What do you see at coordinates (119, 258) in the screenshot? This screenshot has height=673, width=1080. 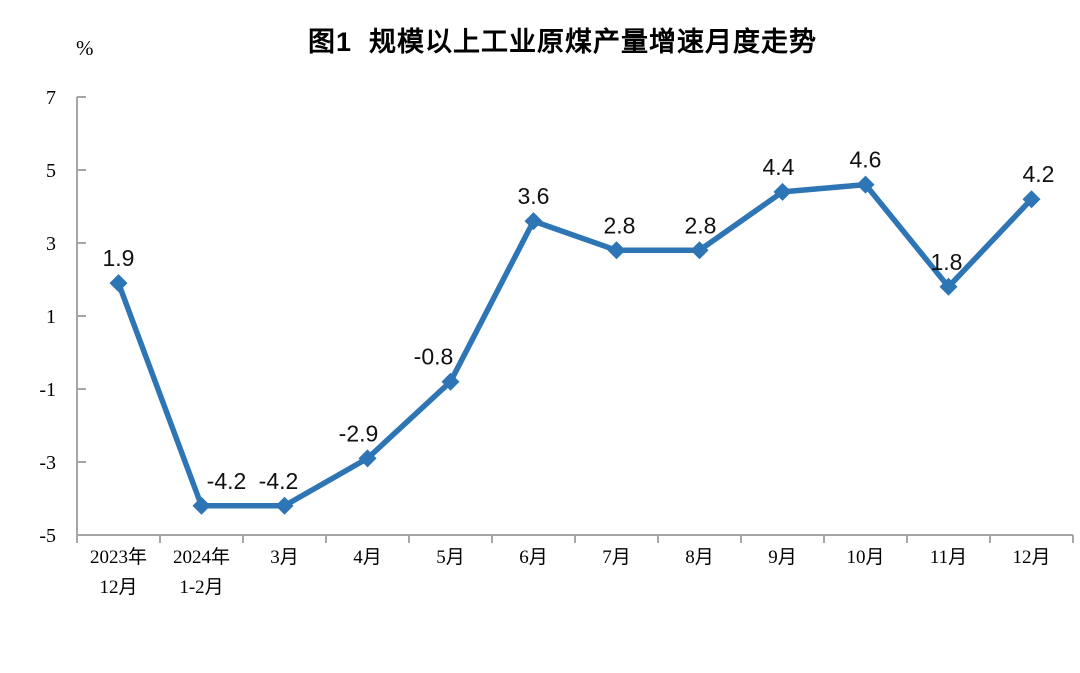 I see `data-point-label: 1.9` at bounding box center [119, 258].